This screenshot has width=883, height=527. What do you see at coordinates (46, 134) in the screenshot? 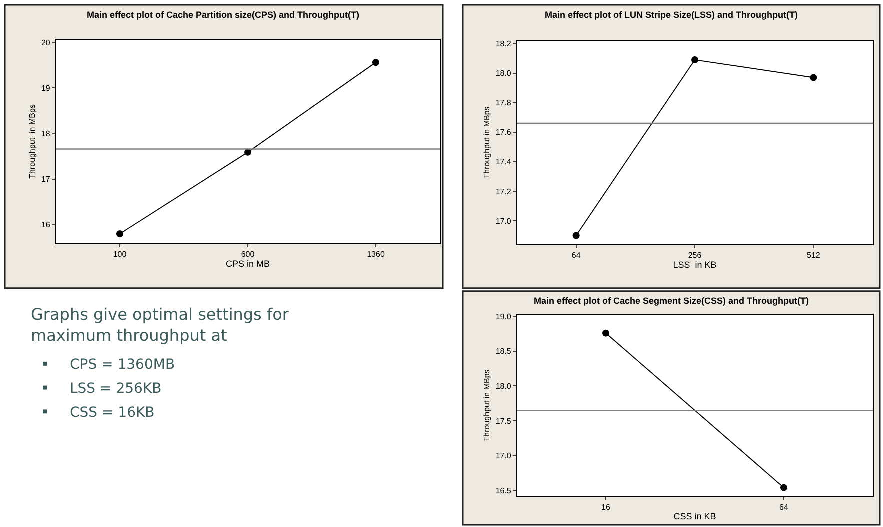
I see `y-tick-label: 18` at bounding box center [46, 134].